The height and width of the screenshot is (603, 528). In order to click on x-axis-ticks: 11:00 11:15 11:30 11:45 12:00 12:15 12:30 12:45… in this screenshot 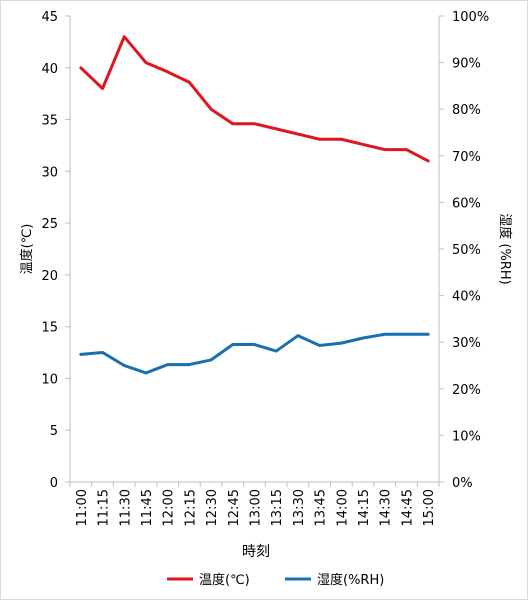, I will do `click(254, 504)`.